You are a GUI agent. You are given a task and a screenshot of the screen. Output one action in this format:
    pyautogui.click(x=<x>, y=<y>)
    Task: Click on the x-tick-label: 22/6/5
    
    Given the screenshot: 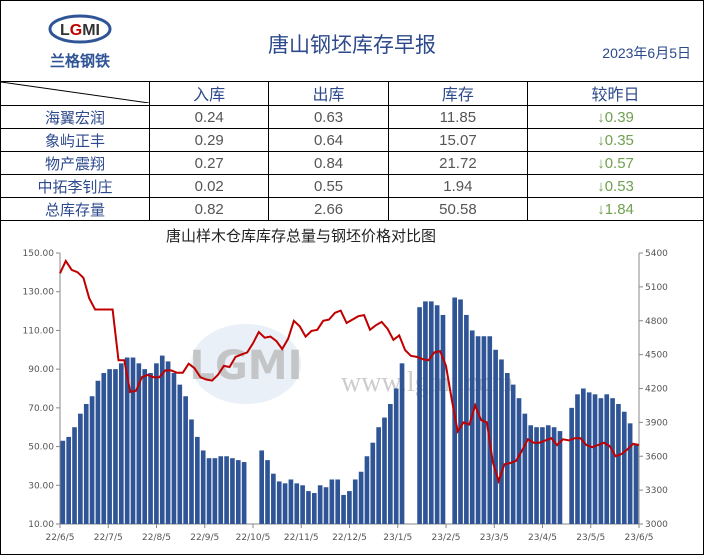 What is the action you would take?
    pyautogui.click(x=60, y=538)
    